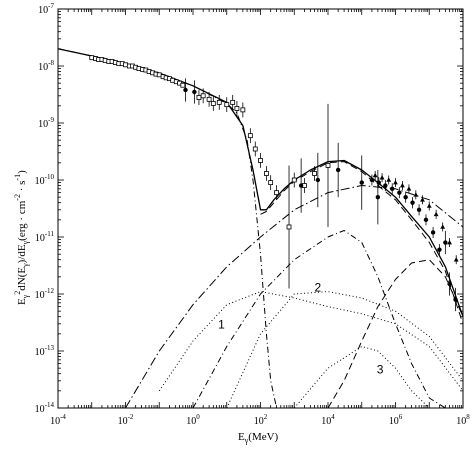 The image size is (472, 454). What do you see at coordinates (396, 420) in the screenshot?
I see `x-tick-label: 10⁶` at bounding box center [396, 420].